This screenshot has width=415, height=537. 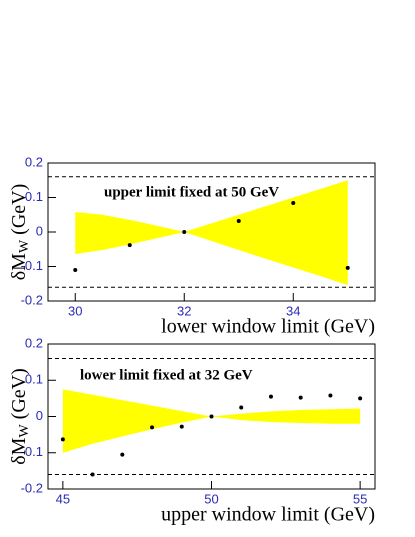 I want to click on x-tick-label: 34, so click(x=293, y=310).